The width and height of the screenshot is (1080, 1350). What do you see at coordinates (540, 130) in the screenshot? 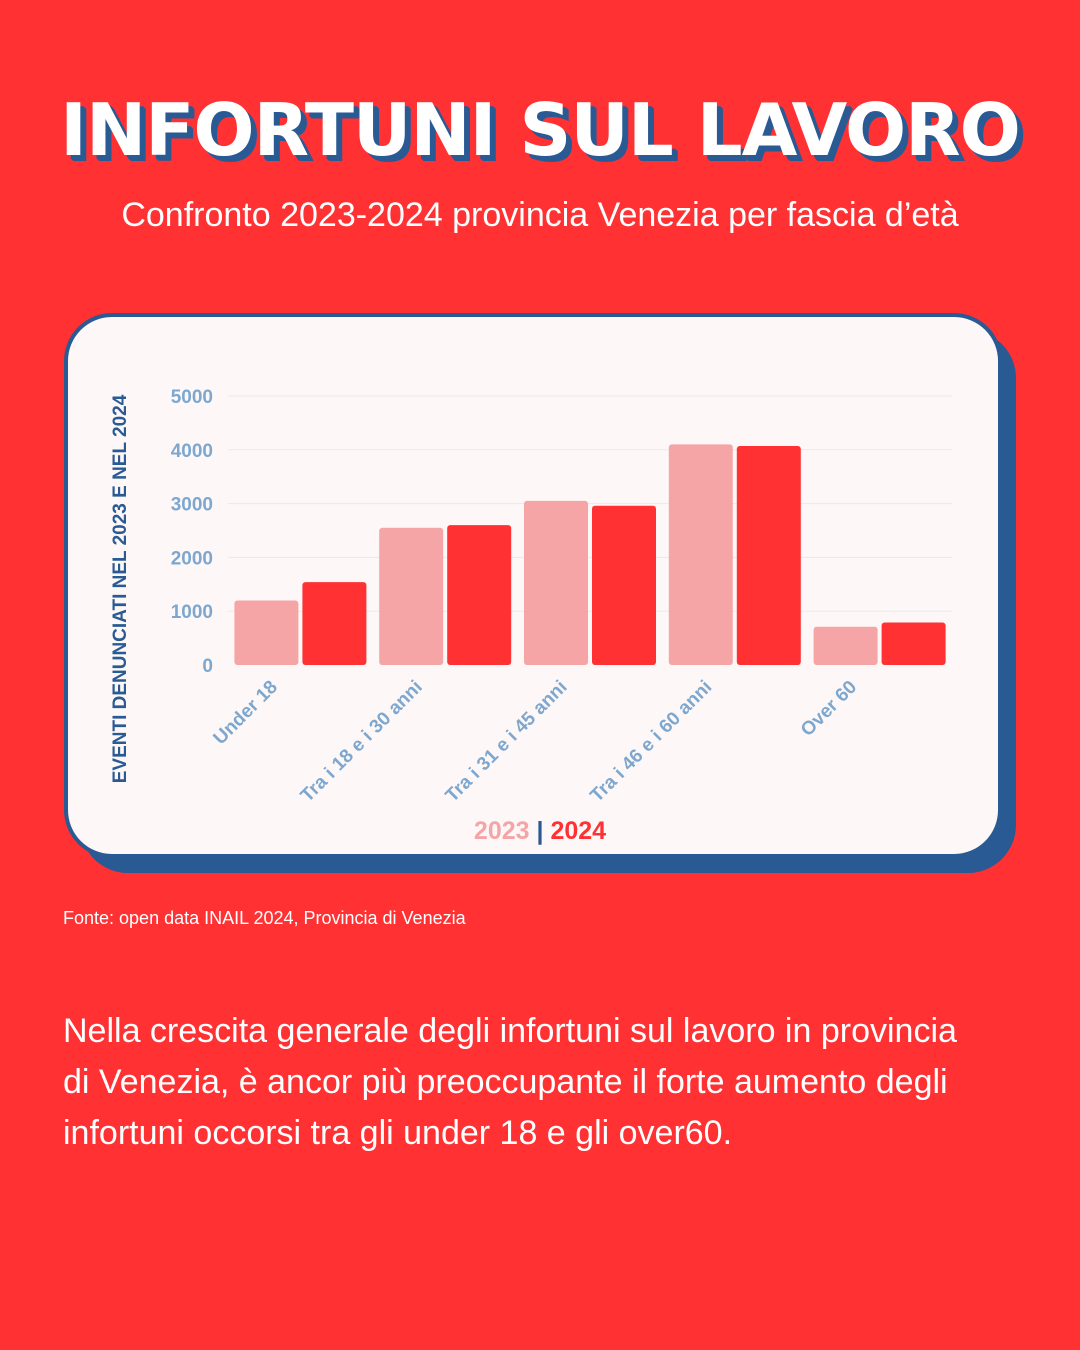
I see `page-title: INFORTUNI SUL LAVORO` at bounding box center [540, 130].